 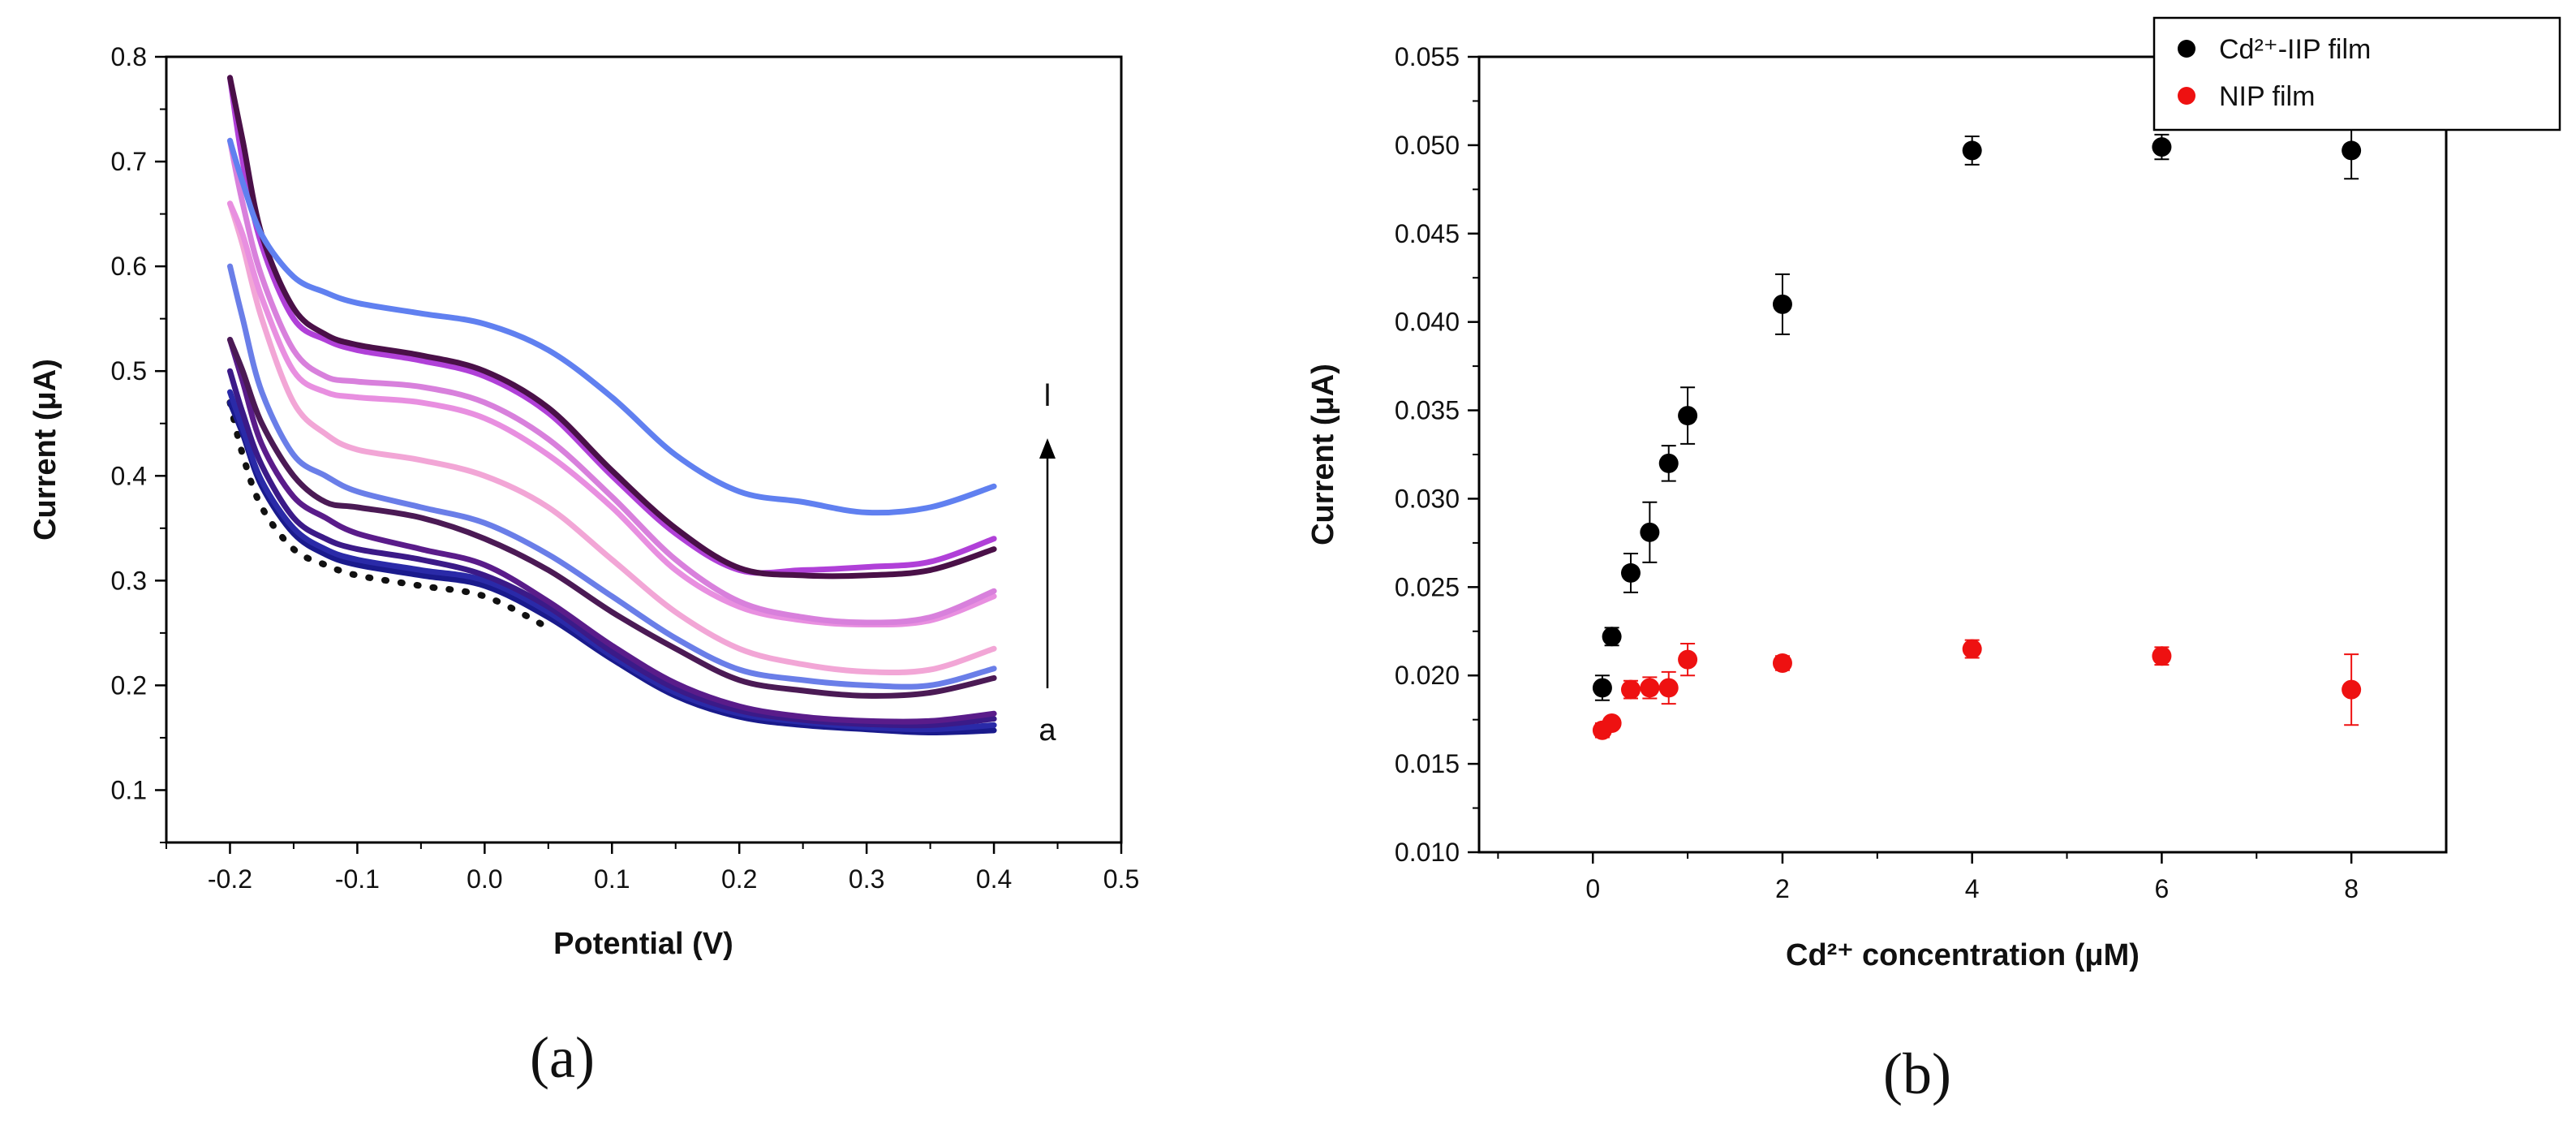 I want to click on chart-a-y-tick-label: 0.1, so click(x=129, y=789).